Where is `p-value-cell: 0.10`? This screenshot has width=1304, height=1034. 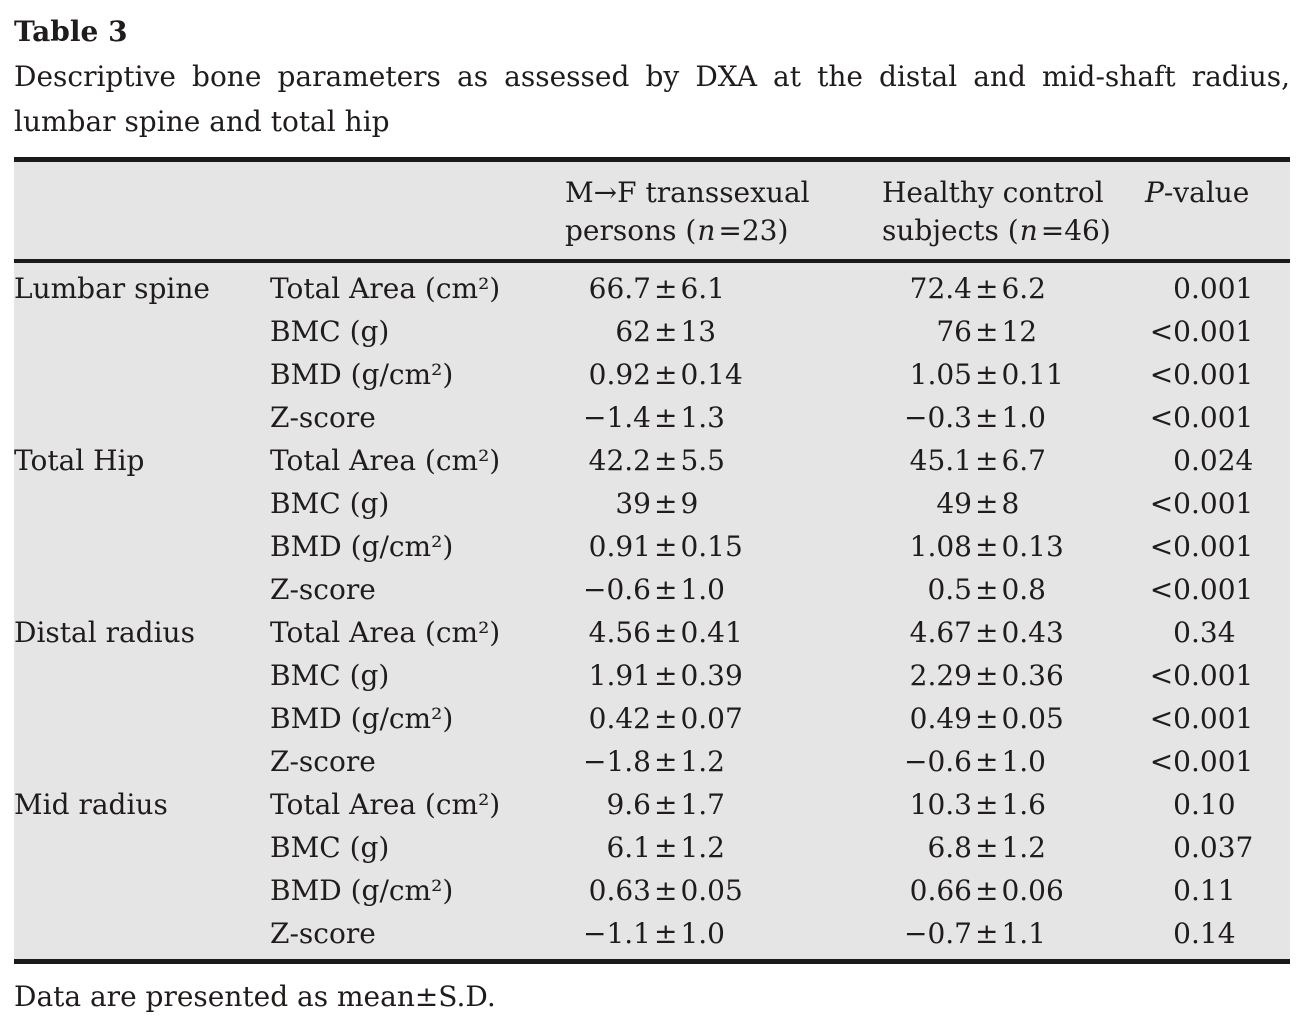 p-value-cell: 0.10 is located at coordinates (1204, 804).